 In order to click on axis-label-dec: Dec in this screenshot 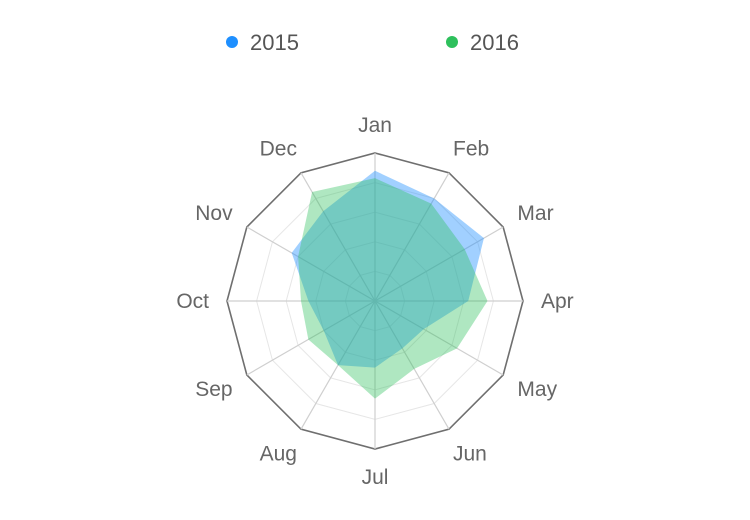, I will do `click(278, 149)`.